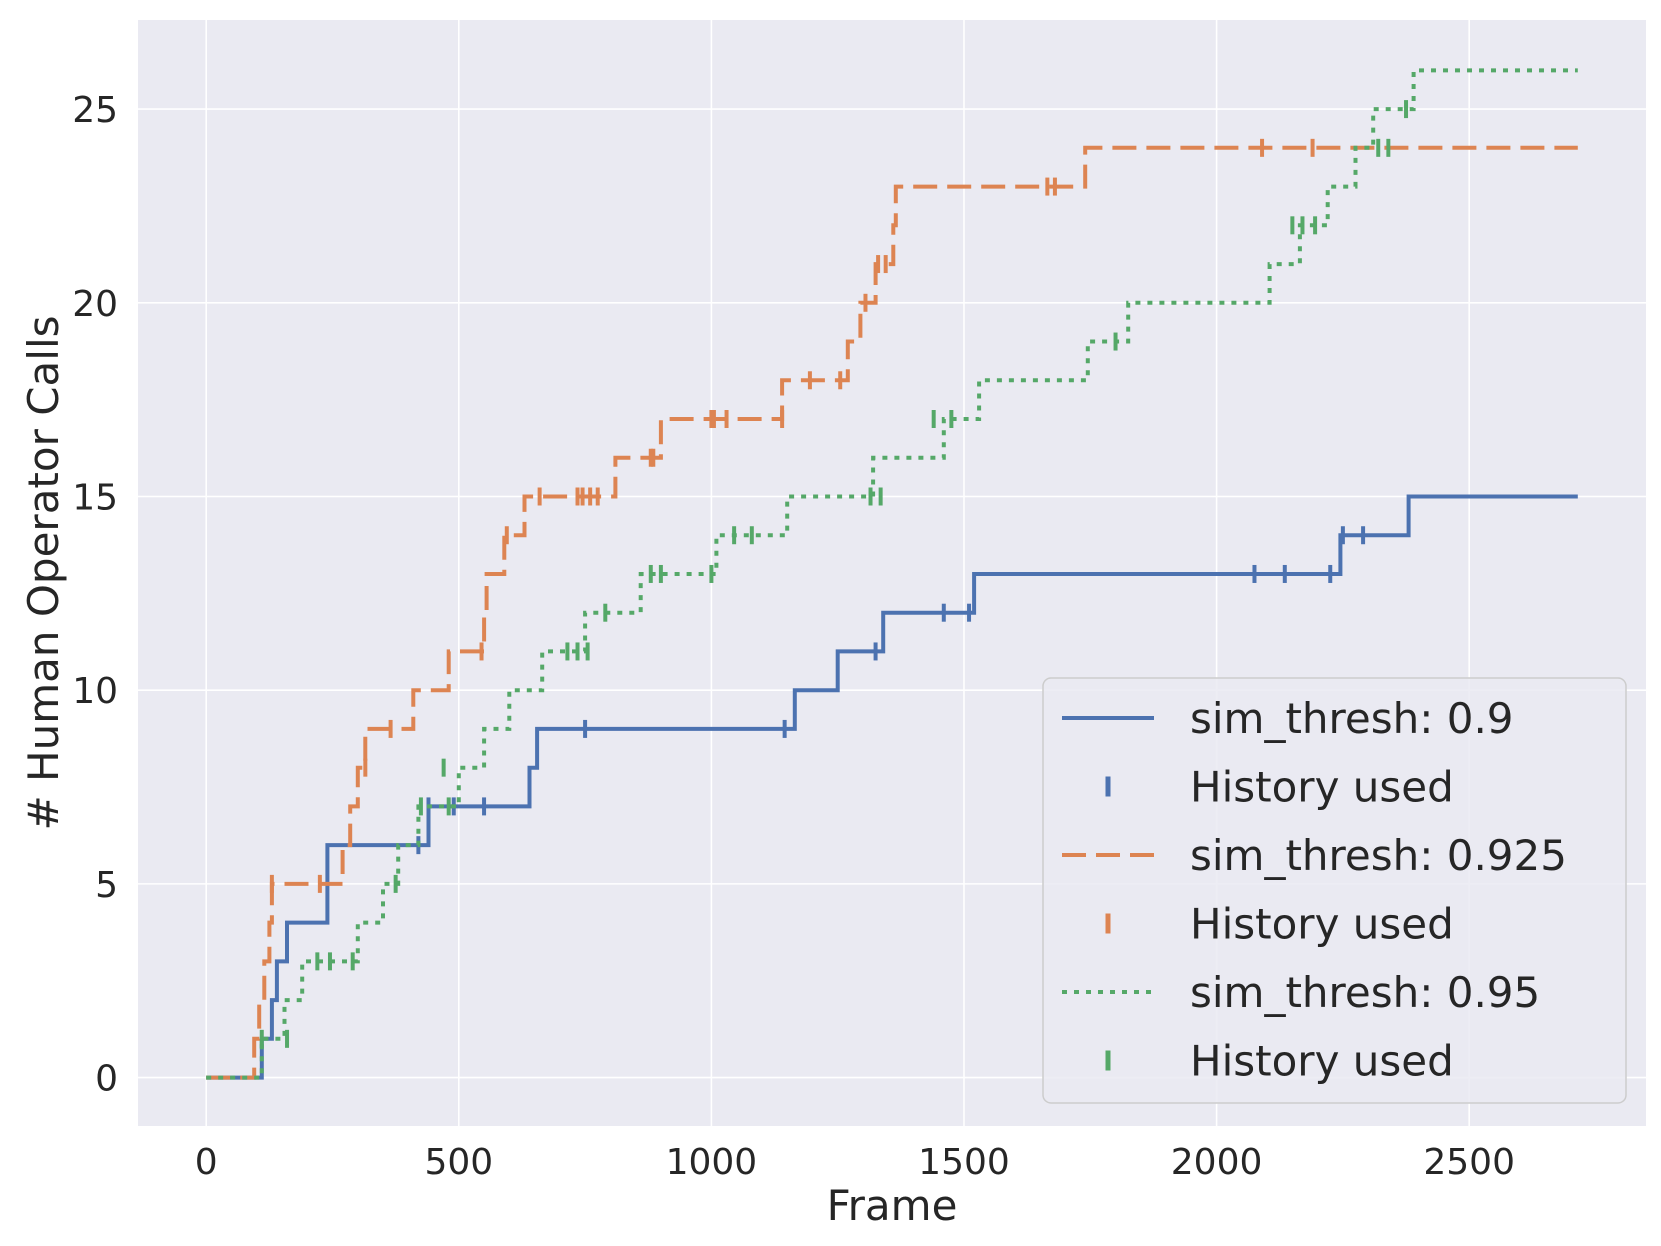  I want to click on x-tick-labels: 0 500 1000 1500 2000 2500, so click(855, 1162).